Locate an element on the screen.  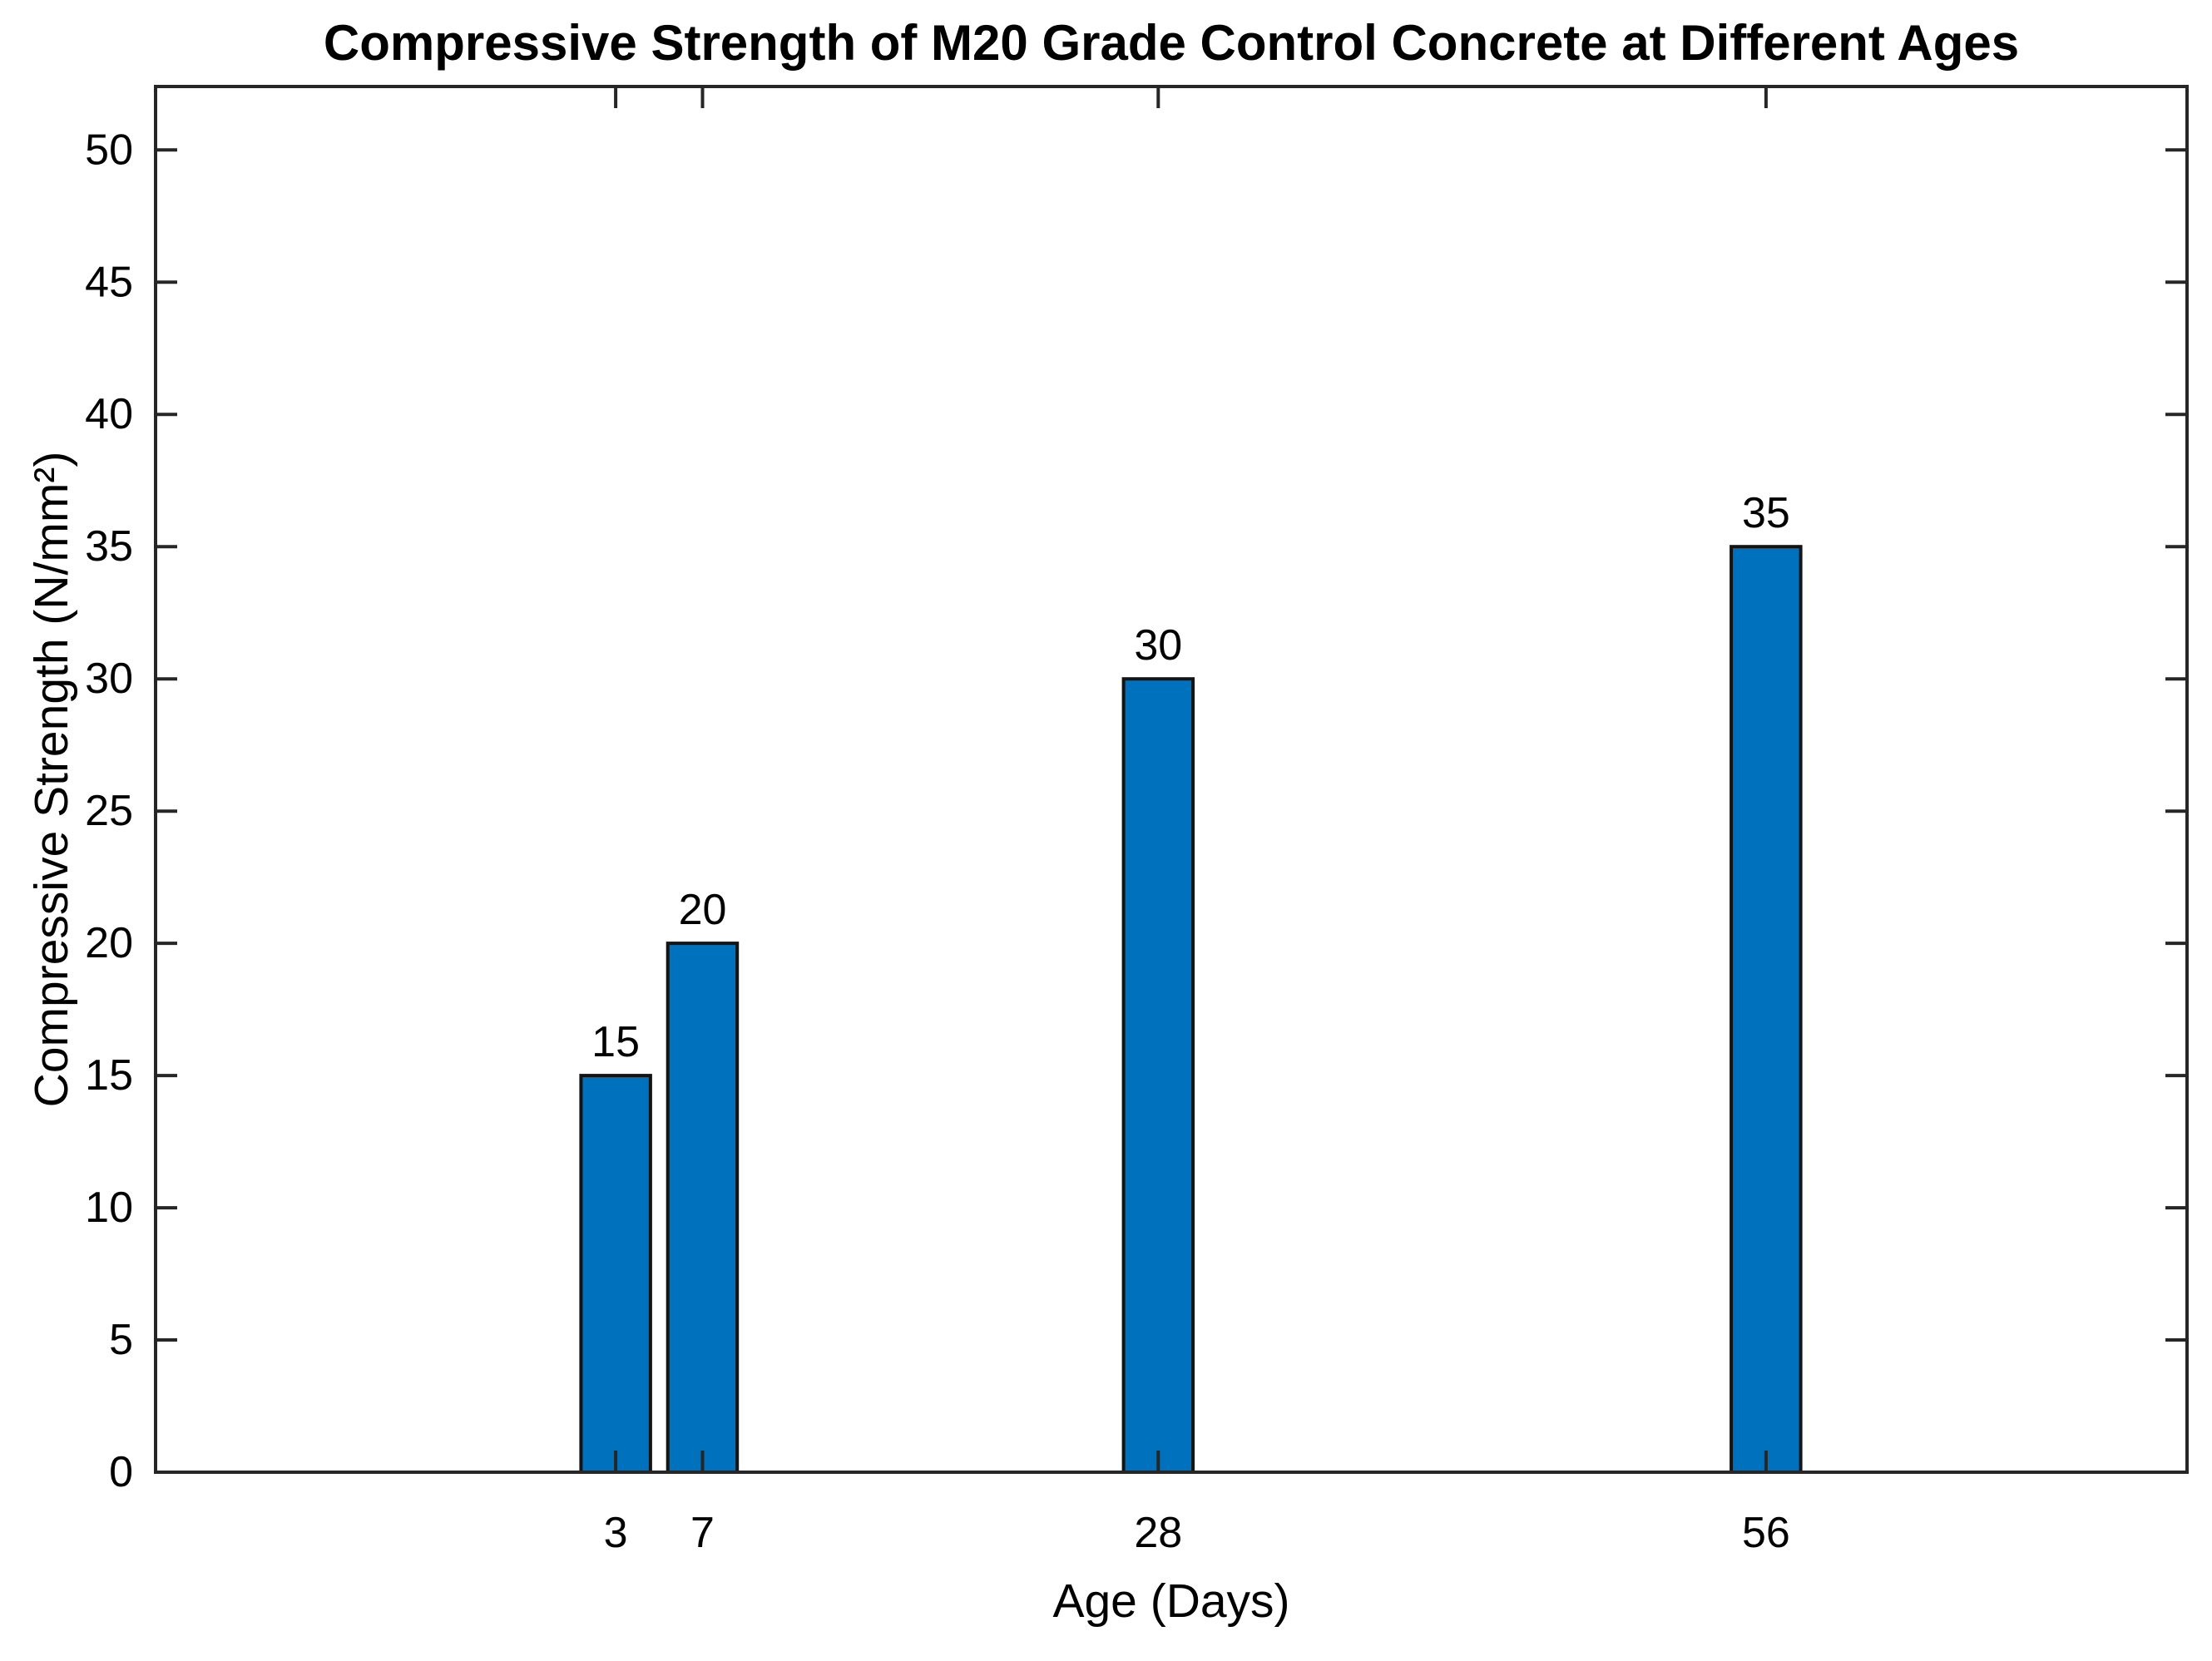
y-tick-label: 40 is located at coordinates (109, 414).